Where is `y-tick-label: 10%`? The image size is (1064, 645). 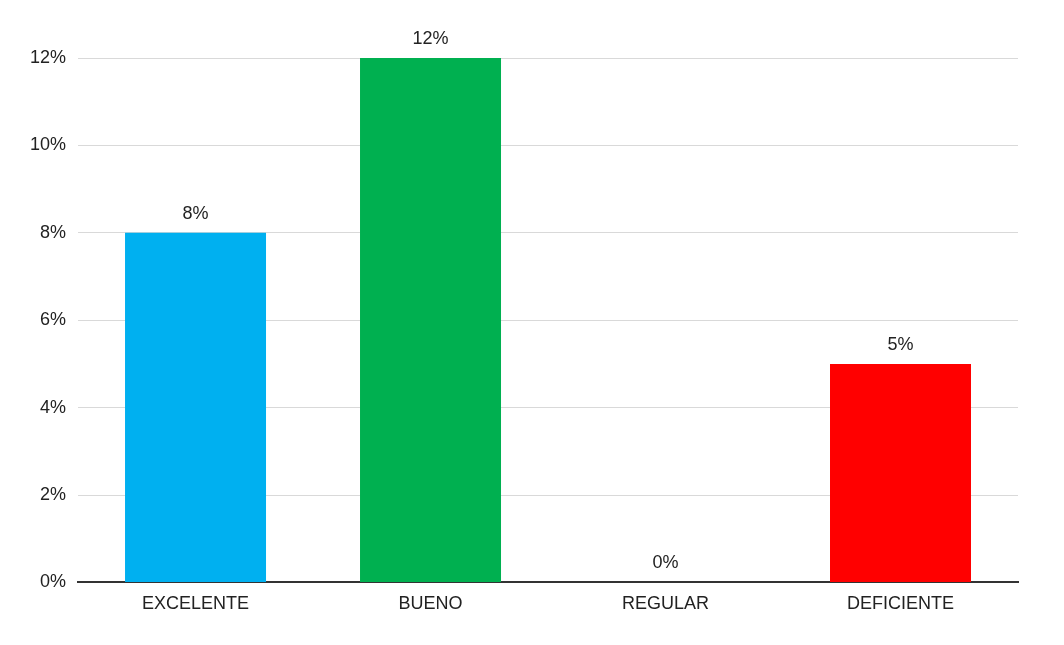
y-tick-label: 10% is located at coordinates (48, 144).